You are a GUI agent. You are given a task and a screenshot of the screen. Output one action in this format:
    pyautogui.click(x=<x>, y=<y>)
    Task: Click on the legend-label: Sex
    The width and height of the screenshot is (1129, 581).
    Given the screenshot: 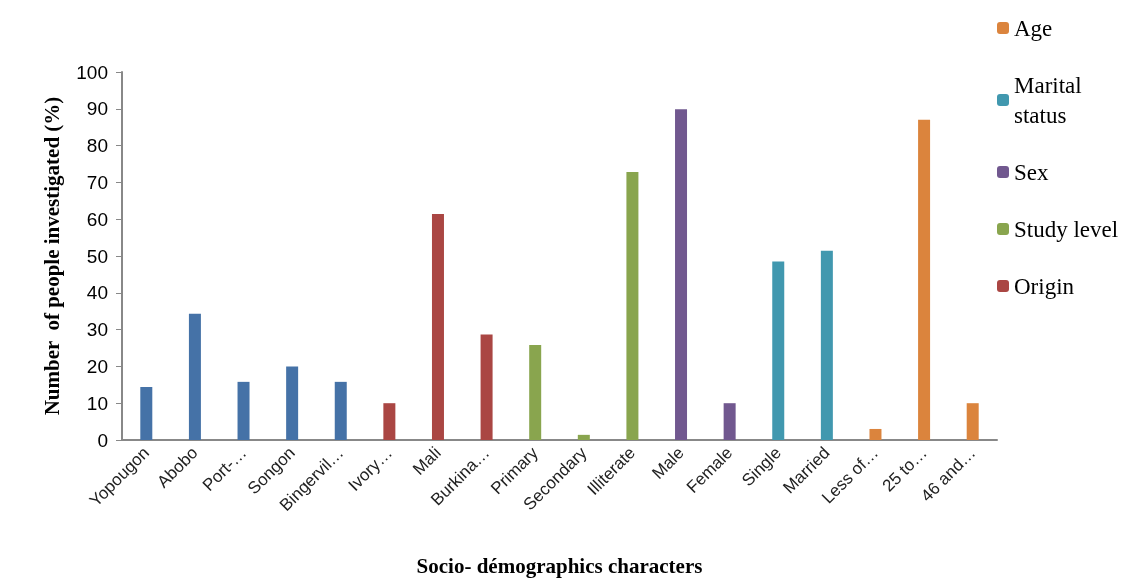 What is the action you would take?
    pyautogui.click(x=1031, y=172)
    